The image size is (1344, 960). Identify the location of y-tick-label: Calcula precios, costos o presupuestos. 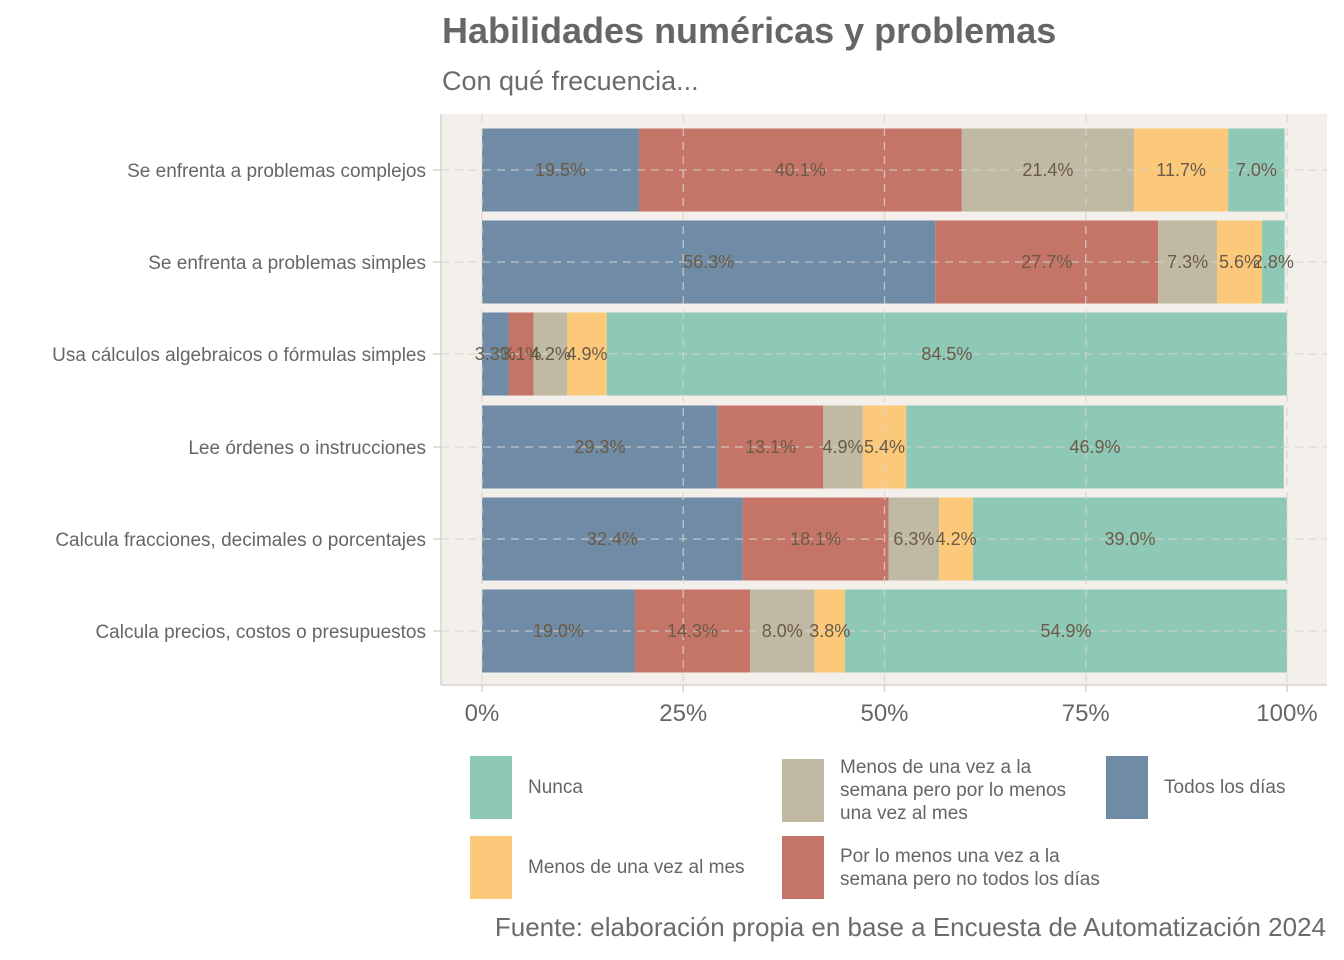
(260, 632).